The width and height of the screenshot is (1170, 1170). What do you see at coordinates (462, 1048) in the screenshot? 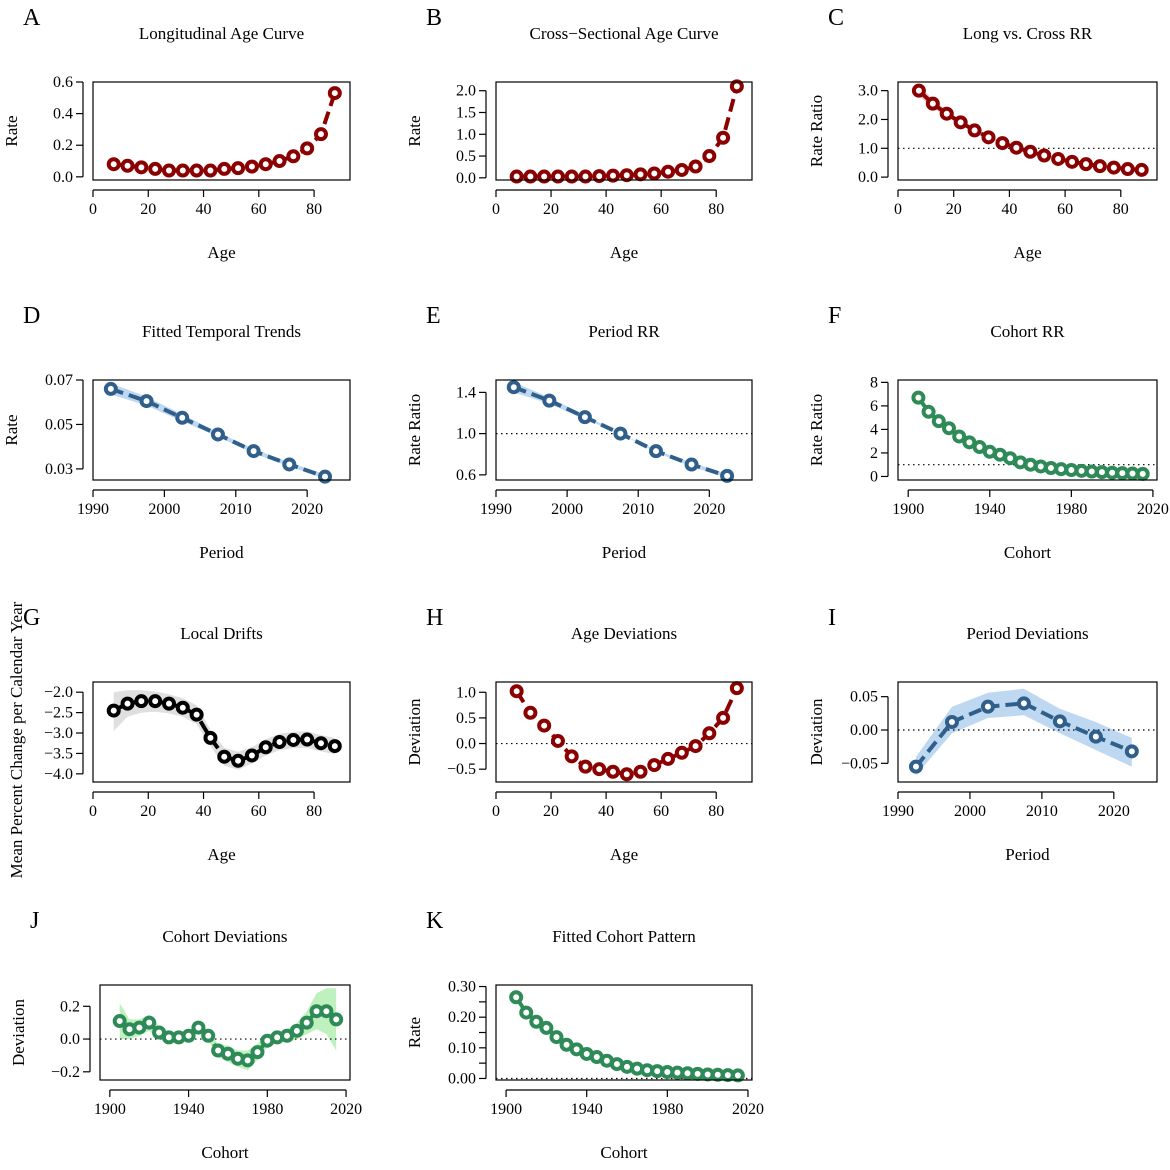
I see `y-tick-label: 0.10` at bounding box center [462, 1048].